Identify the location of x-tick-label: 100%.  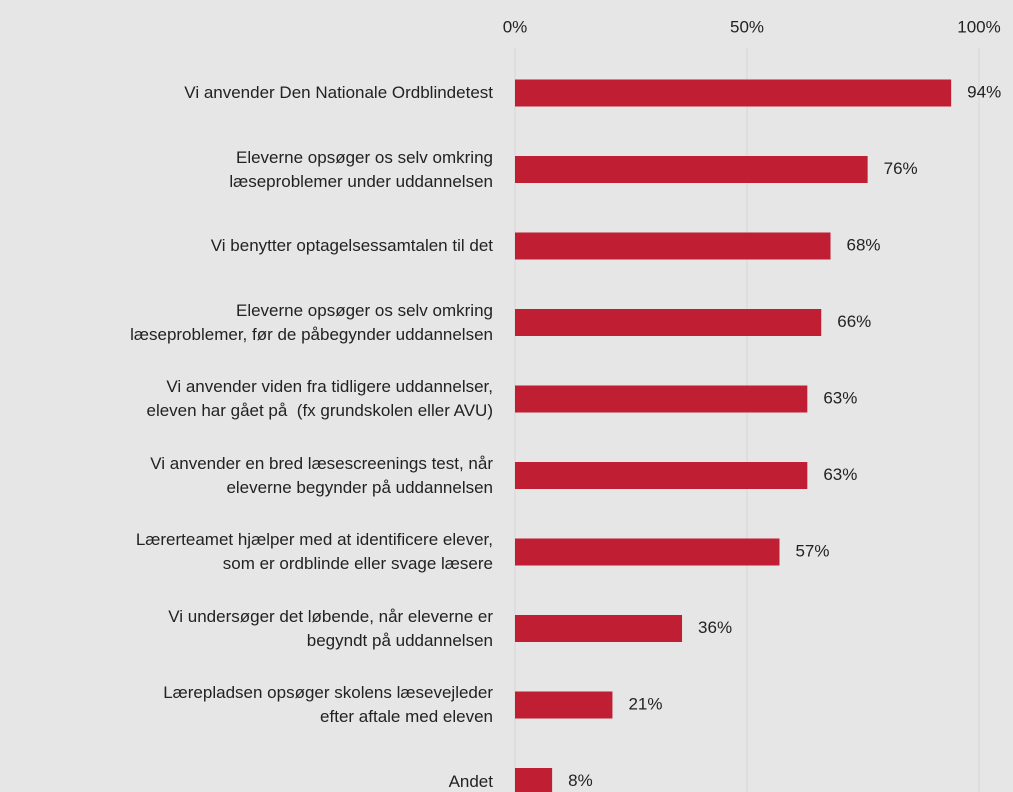
(978, 26).